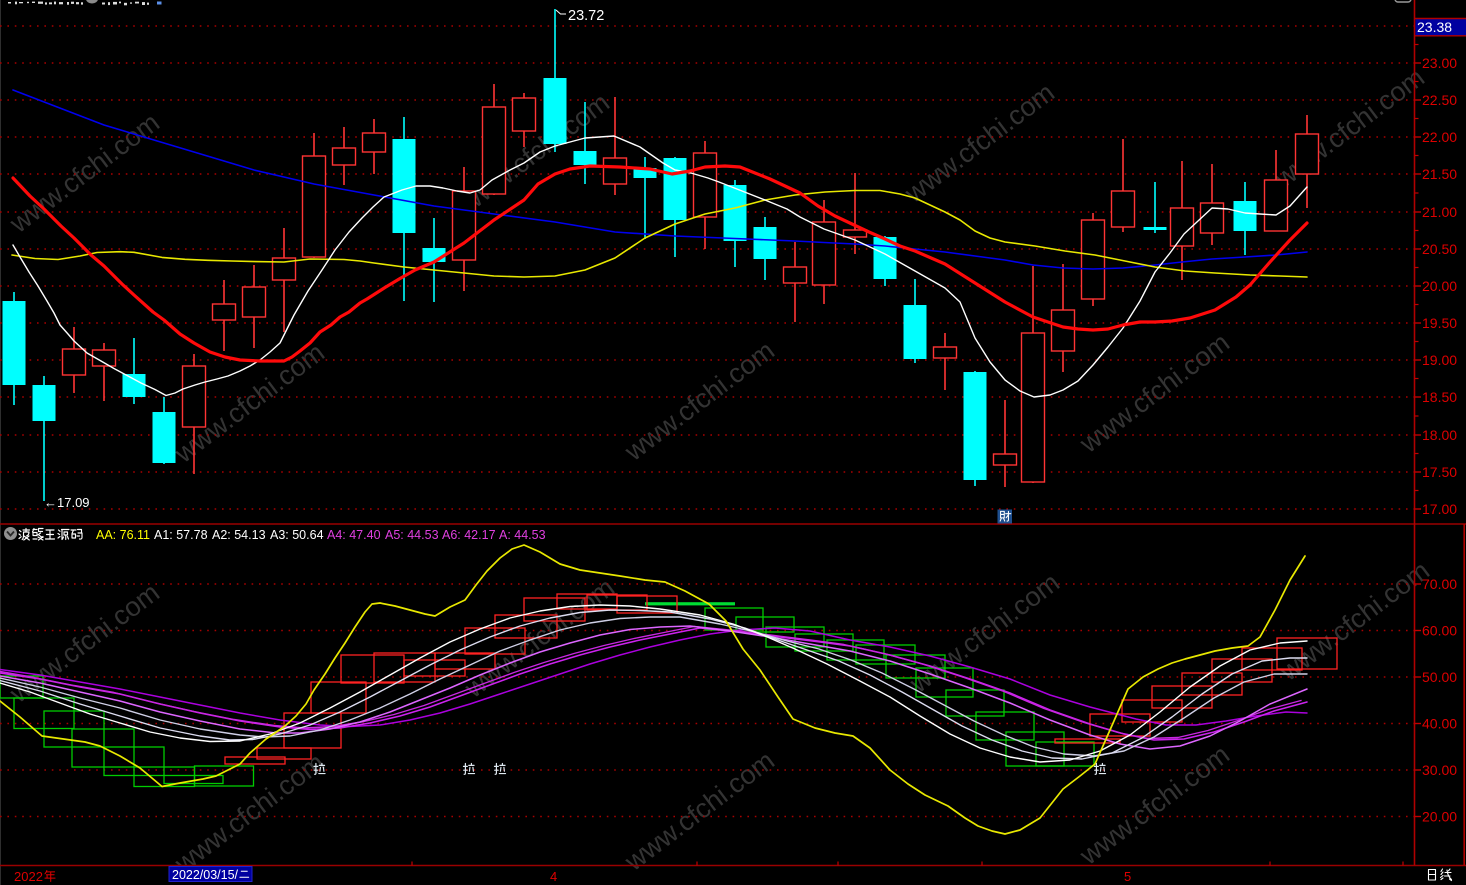 This screenshot has width=1466, height=885. Describe the element at coordinates (1439, 631) in the screenshot. I see `svg-text: 60.00` at that location.